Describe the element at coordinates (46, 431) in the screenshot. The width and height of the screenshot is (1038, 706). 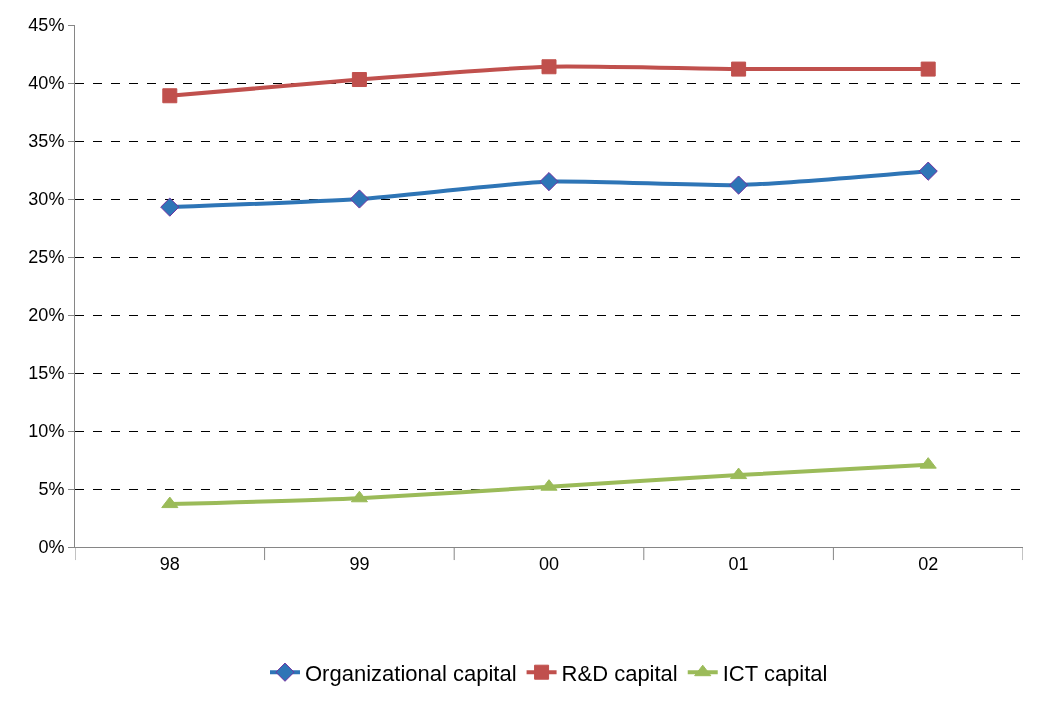
I see `y-tick-label: 10%` at that location.